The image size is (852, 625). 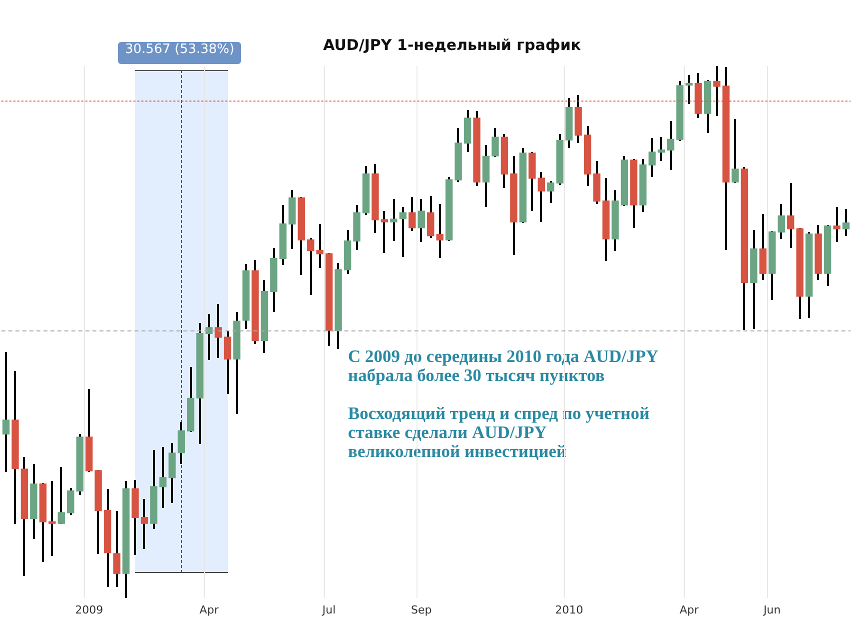 What do you see at coordinates (569, 609) in the screenshot?
I see `x-tick-label: 2010` at bounding box center [569, 609].